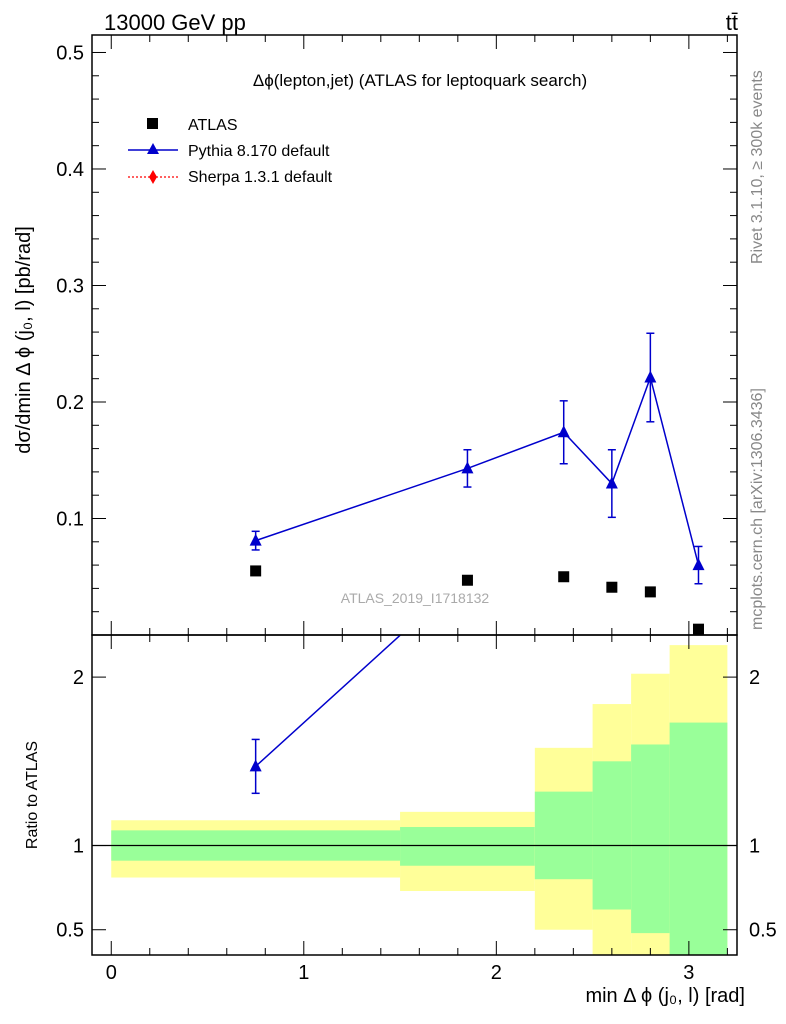 This screenshot has width=786, height=1024. I want to click on watermark: ATLAS_2019_I1718132, so click(415, 598).